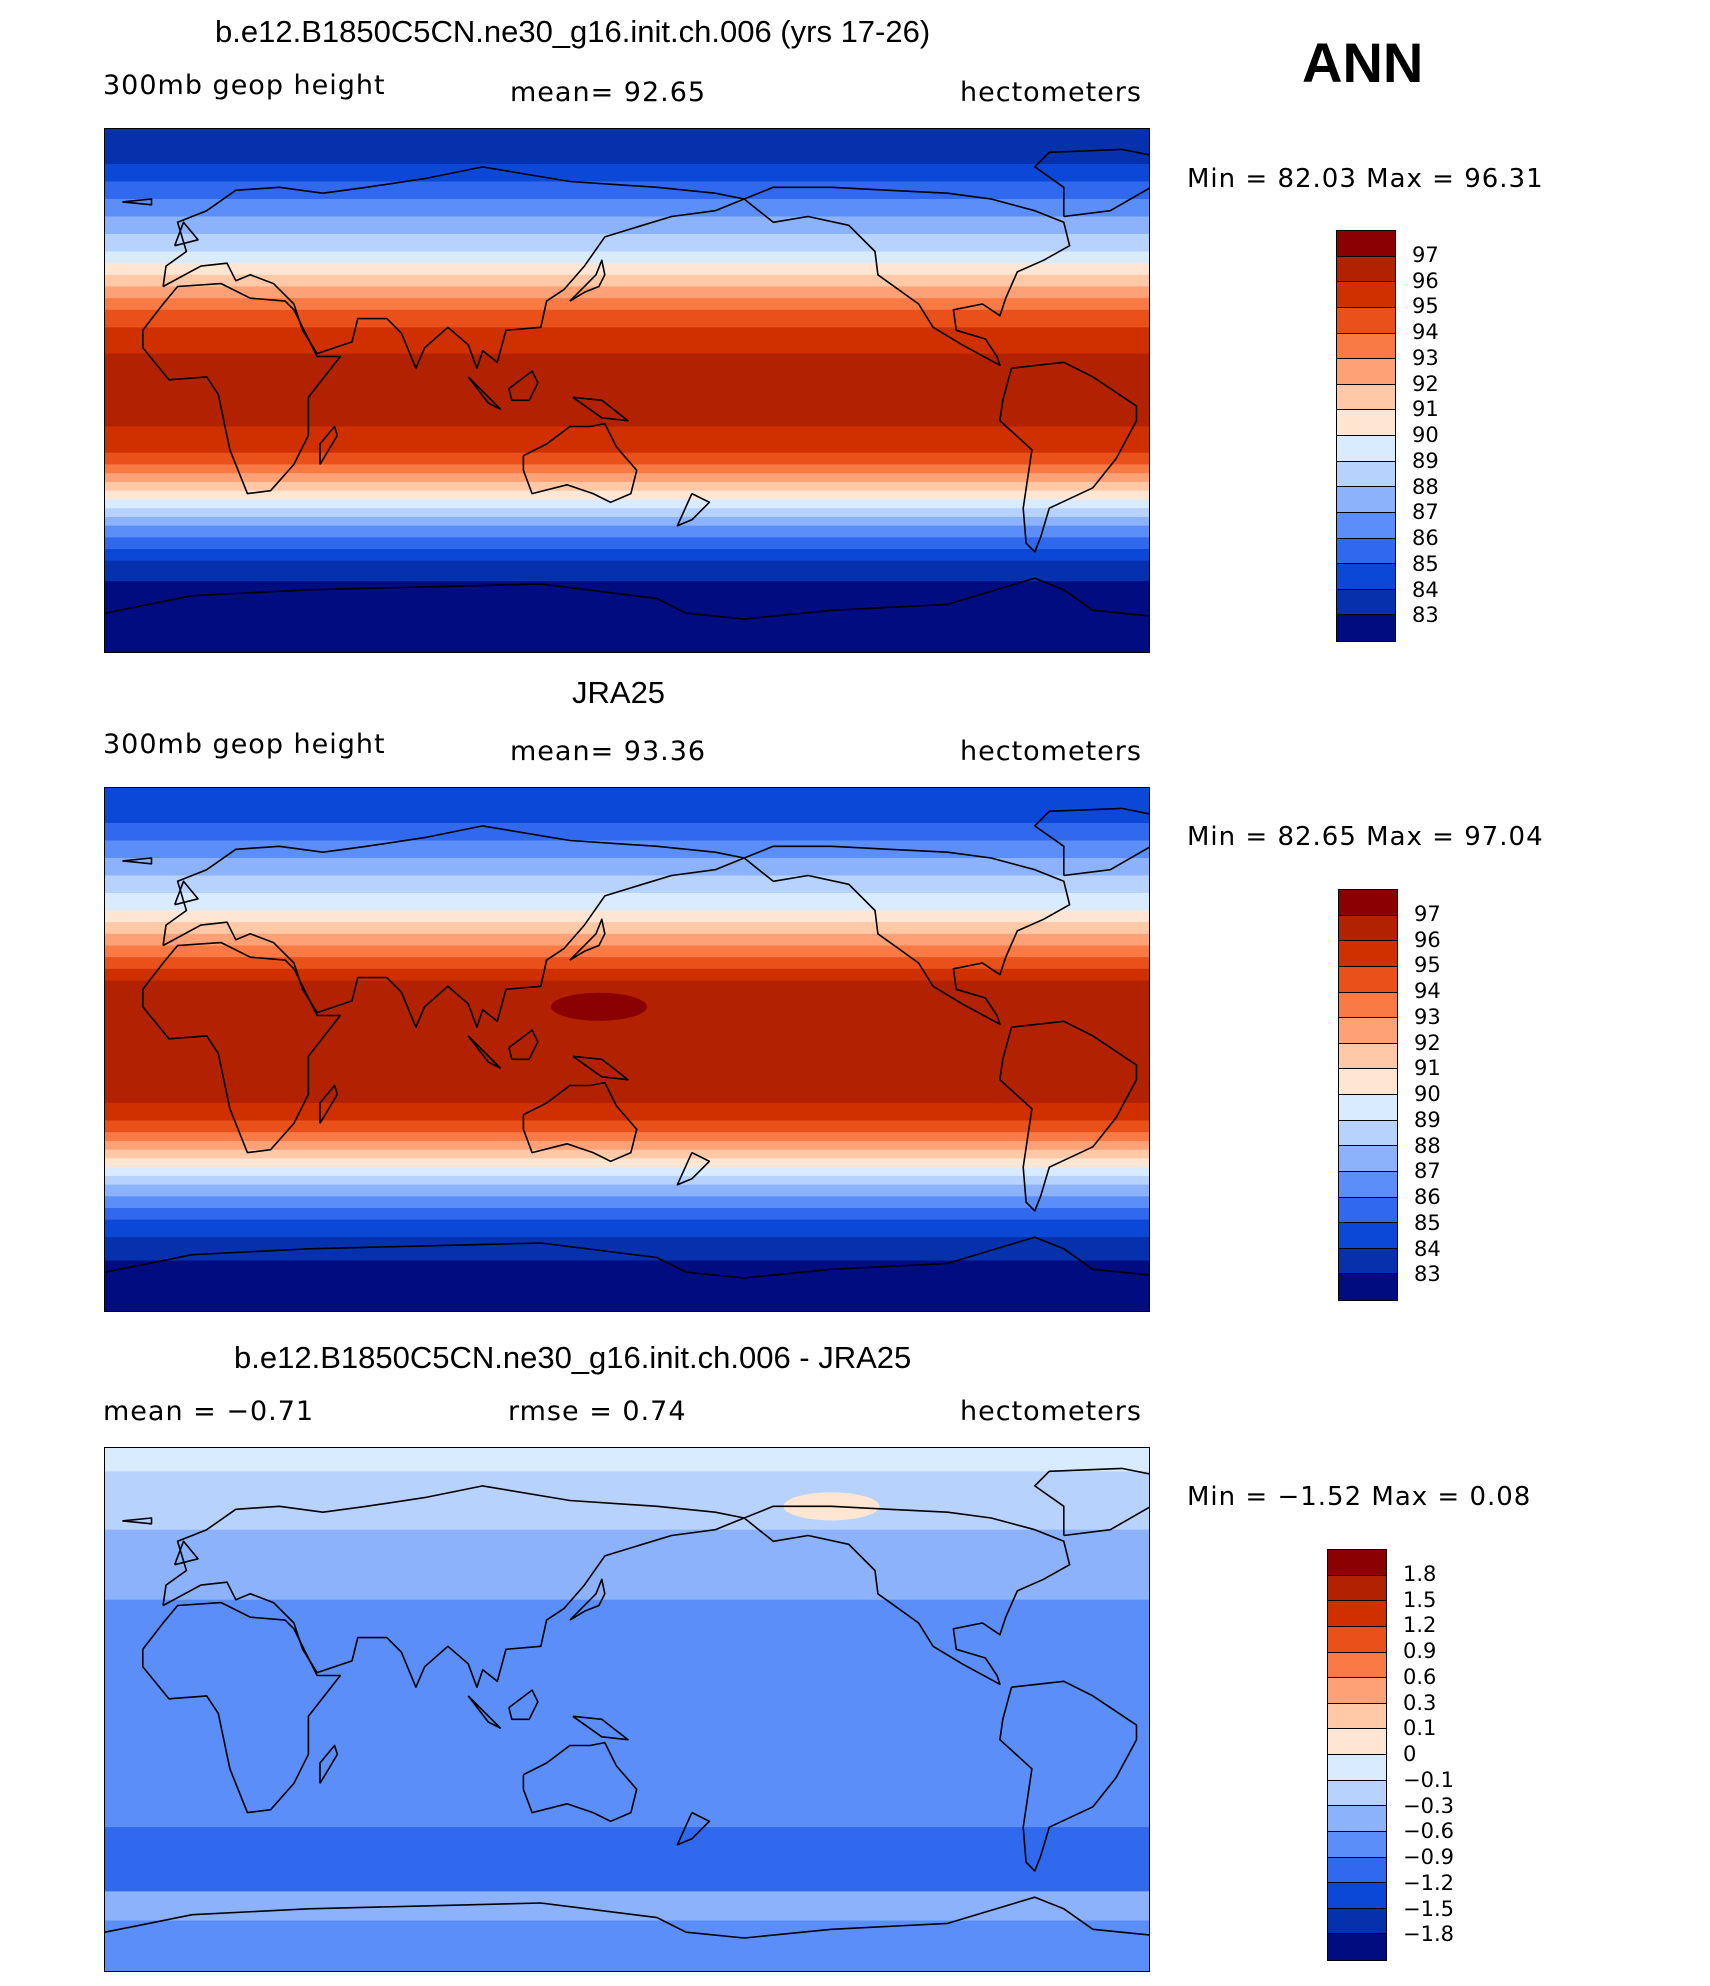  Describe the element at coordinates (1425, 357) in the screenshot. I see `colorbar-tick-label: 93` at that location.